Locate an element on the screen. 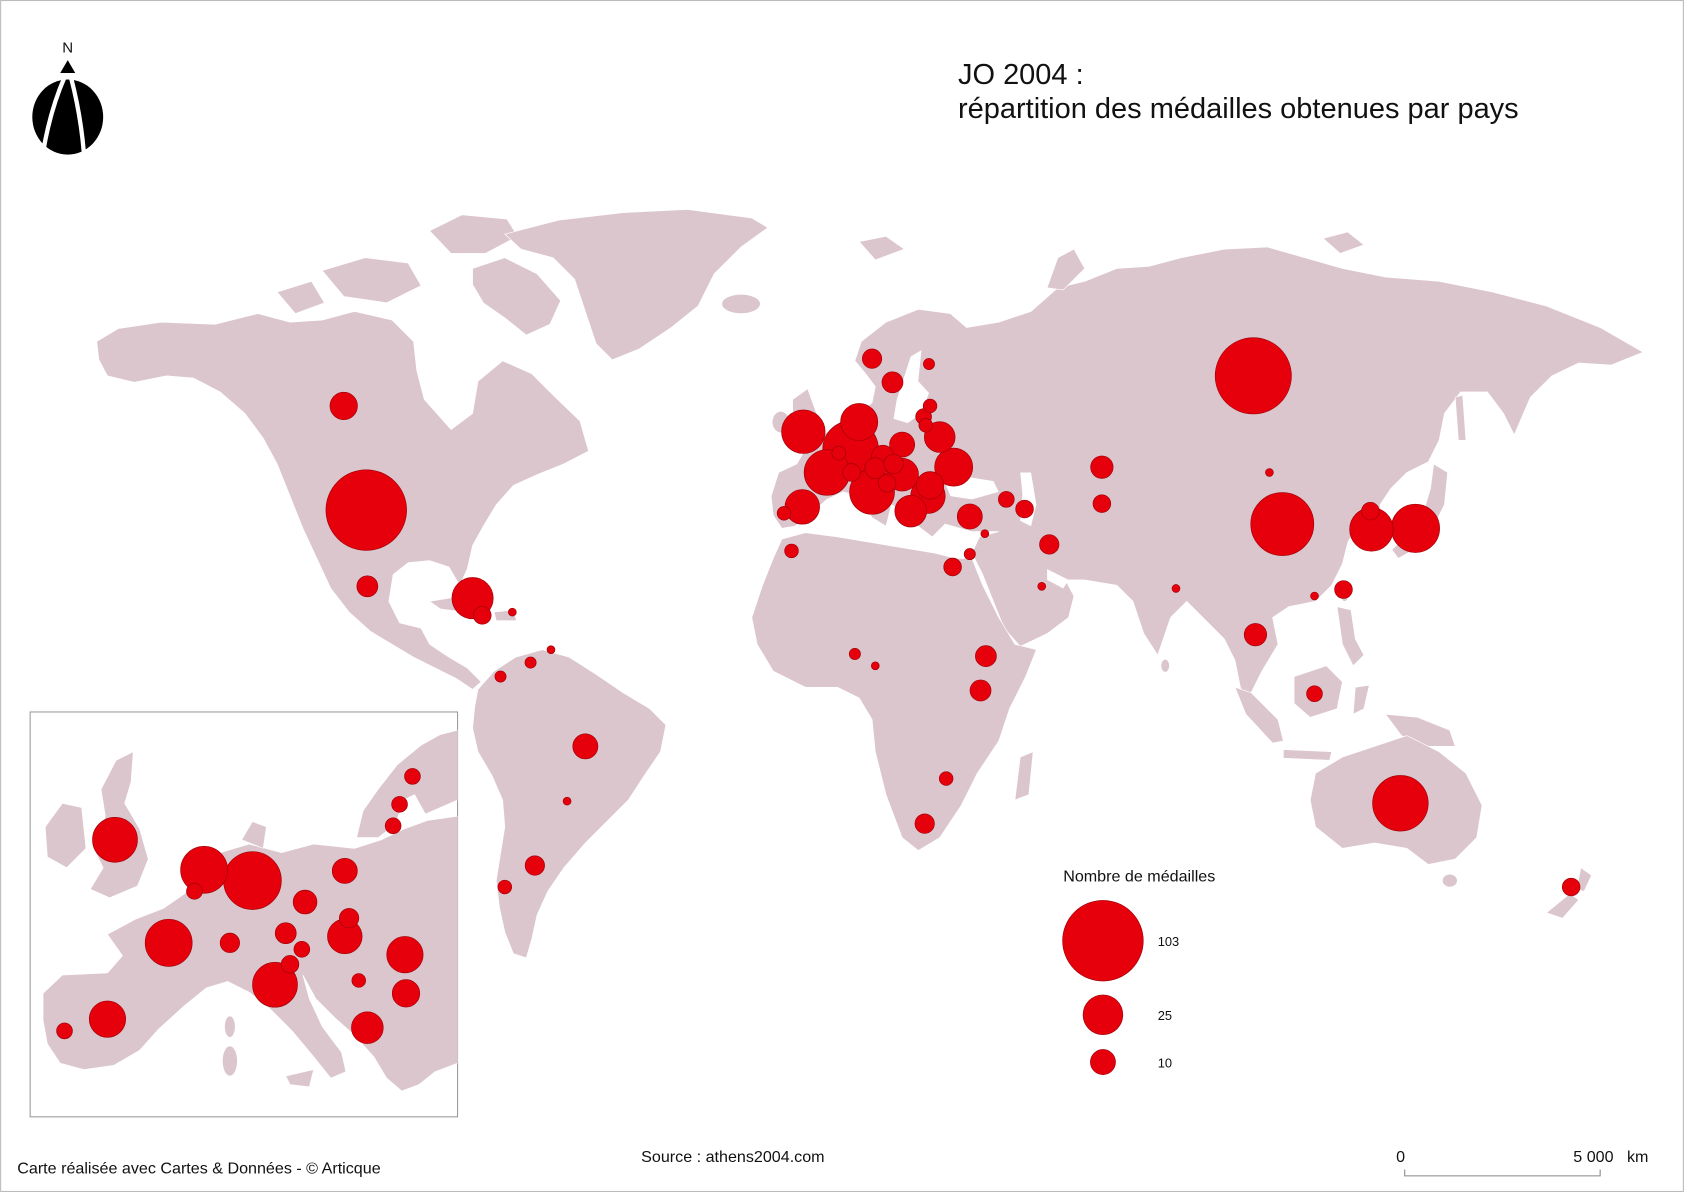  baltic-sea is located at coordinates (911, 387).